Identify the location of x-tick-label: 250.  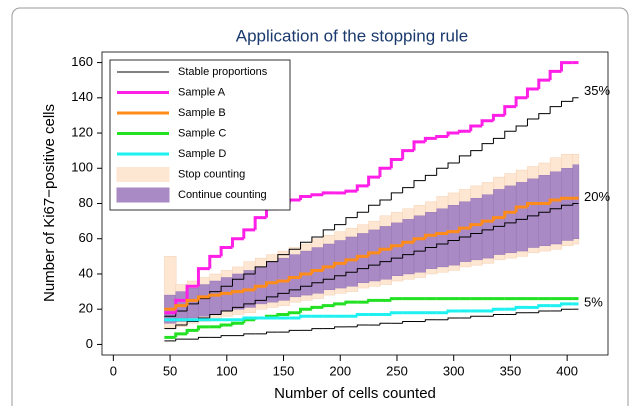
(397, 370).